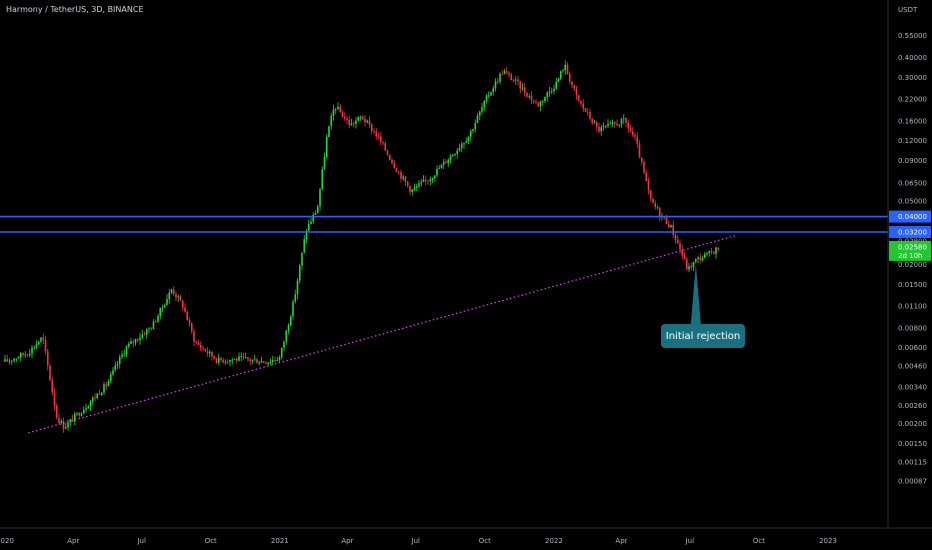 The width and height of the screenshot is (932, 550). I want to click on level-tag, so click(910, 232).